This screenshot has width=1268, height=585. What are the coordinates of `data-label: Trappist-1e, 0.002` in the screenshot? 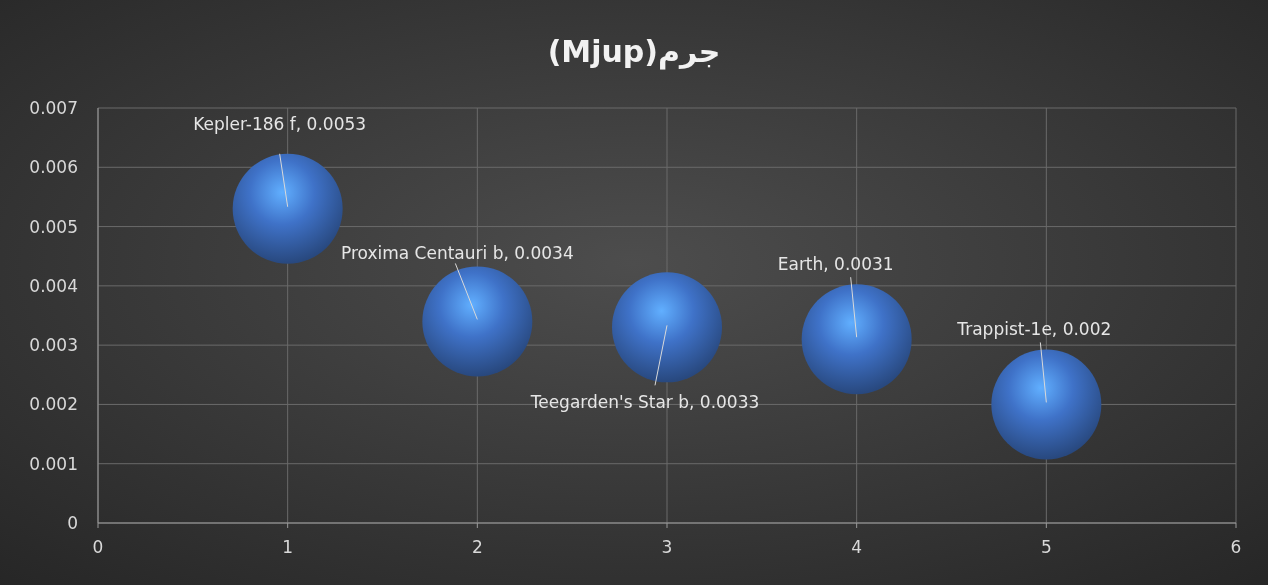 It's located at (1034, 329).